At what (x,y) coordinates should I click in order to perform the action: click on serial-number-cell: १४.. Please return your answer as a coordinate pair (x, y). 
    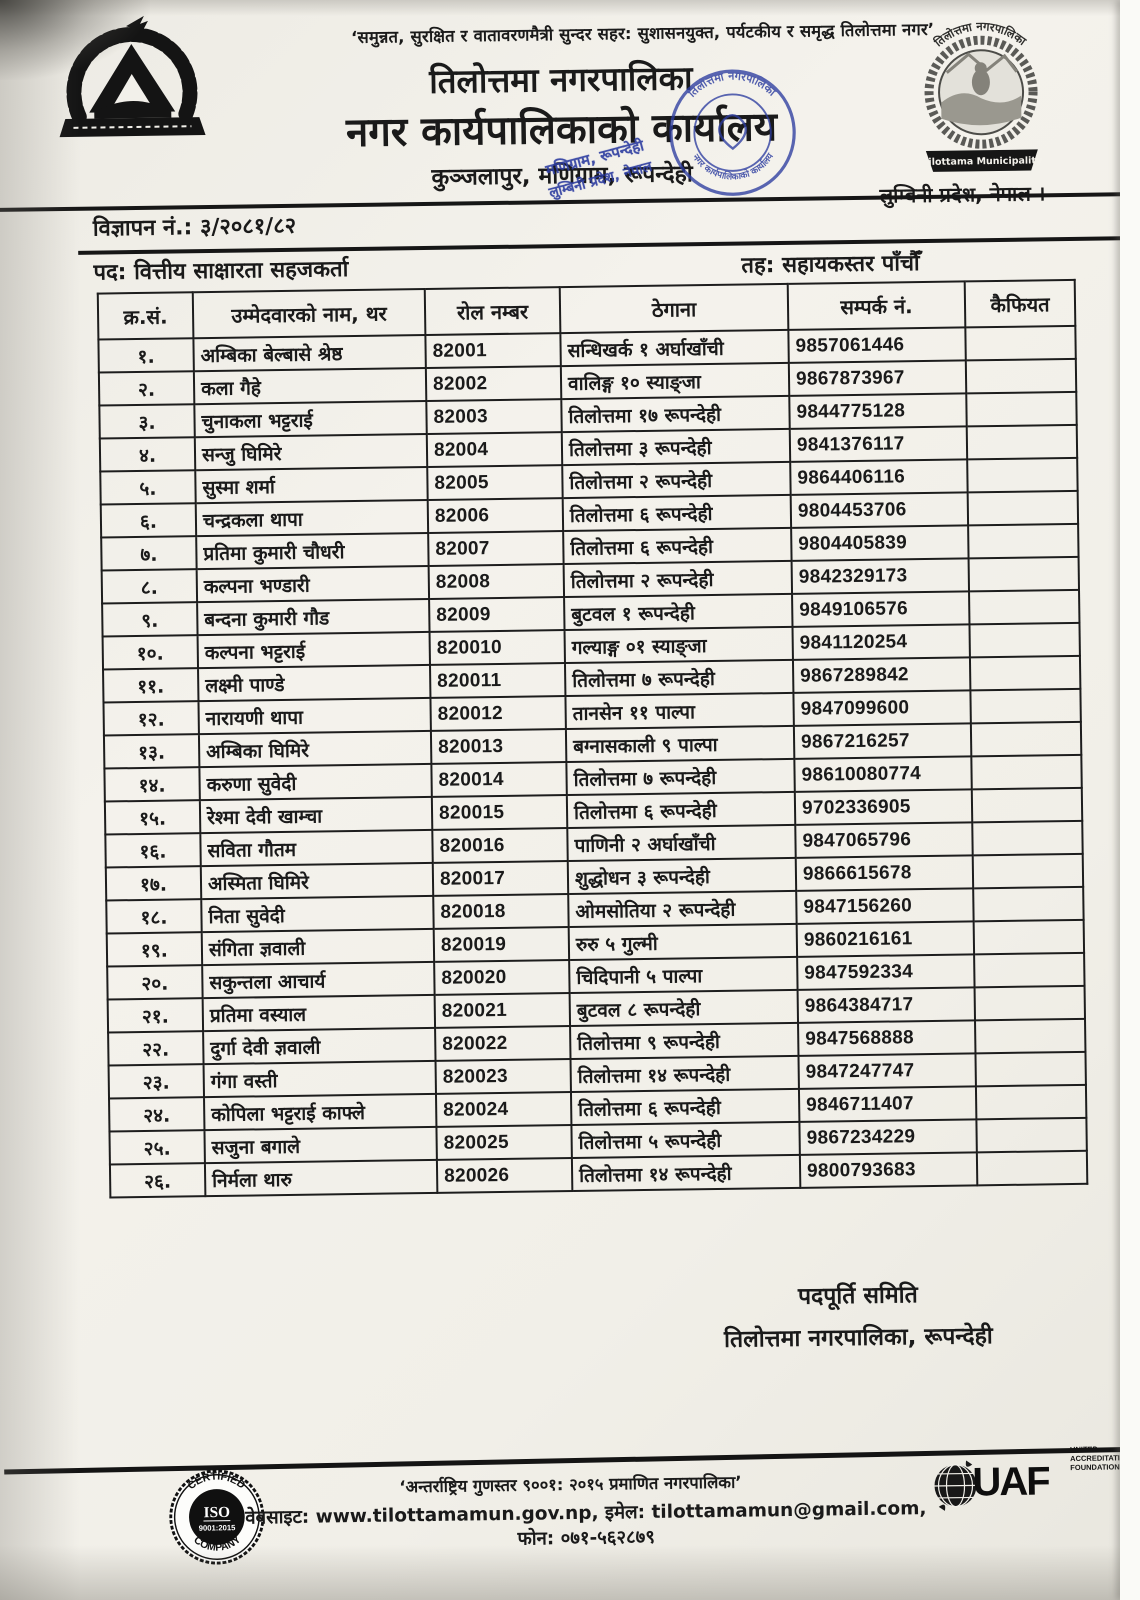
    Looking at the image, I should click on (152, 784).